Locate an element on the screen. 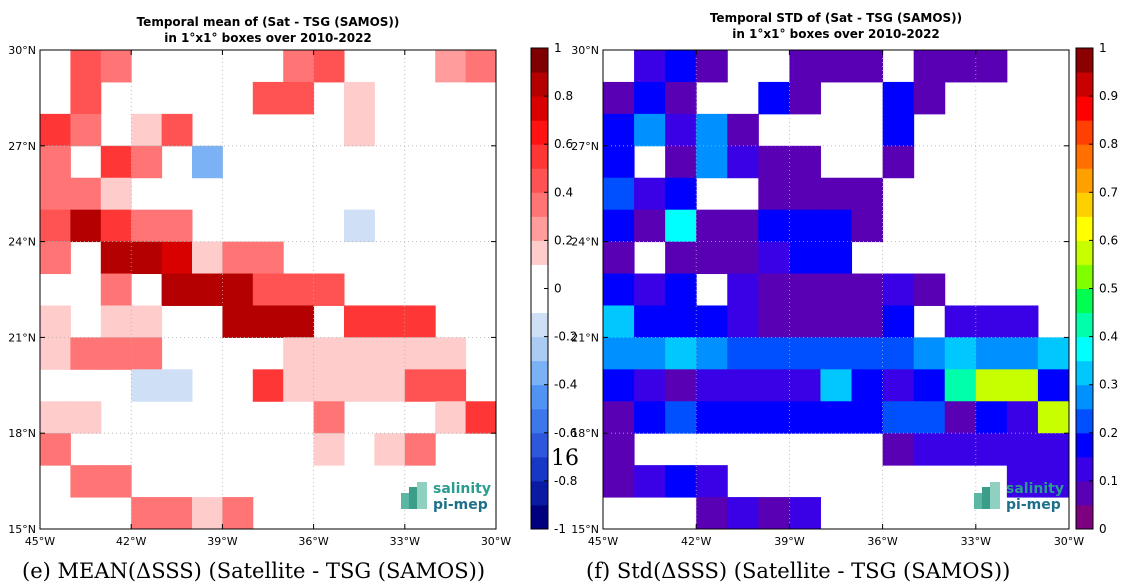  x-tick-label: 45°W is located at coordinates (603, 541).